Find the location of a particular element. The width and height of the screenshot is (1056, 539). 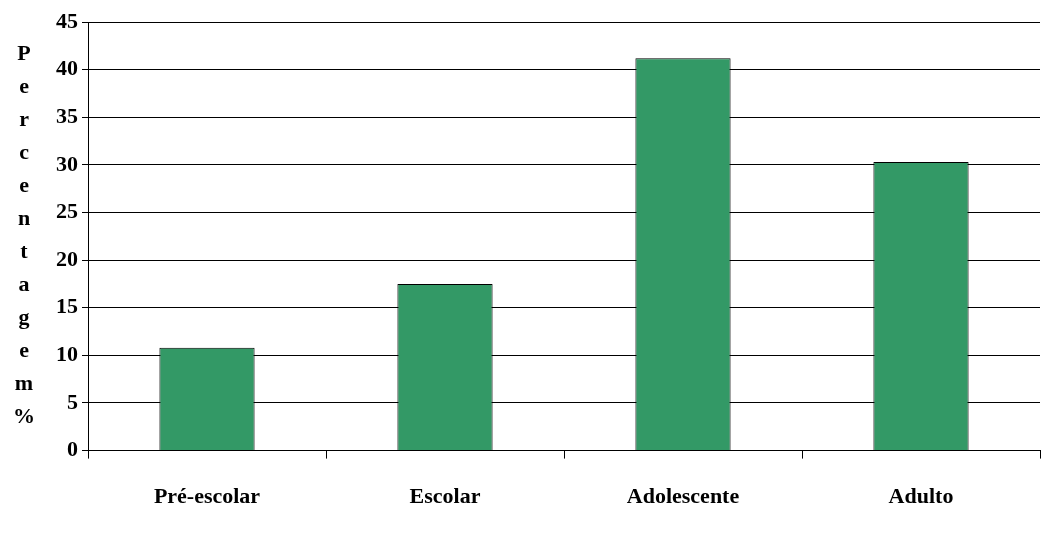

y-tick-label: 5 is located at coordinates (72, 401).